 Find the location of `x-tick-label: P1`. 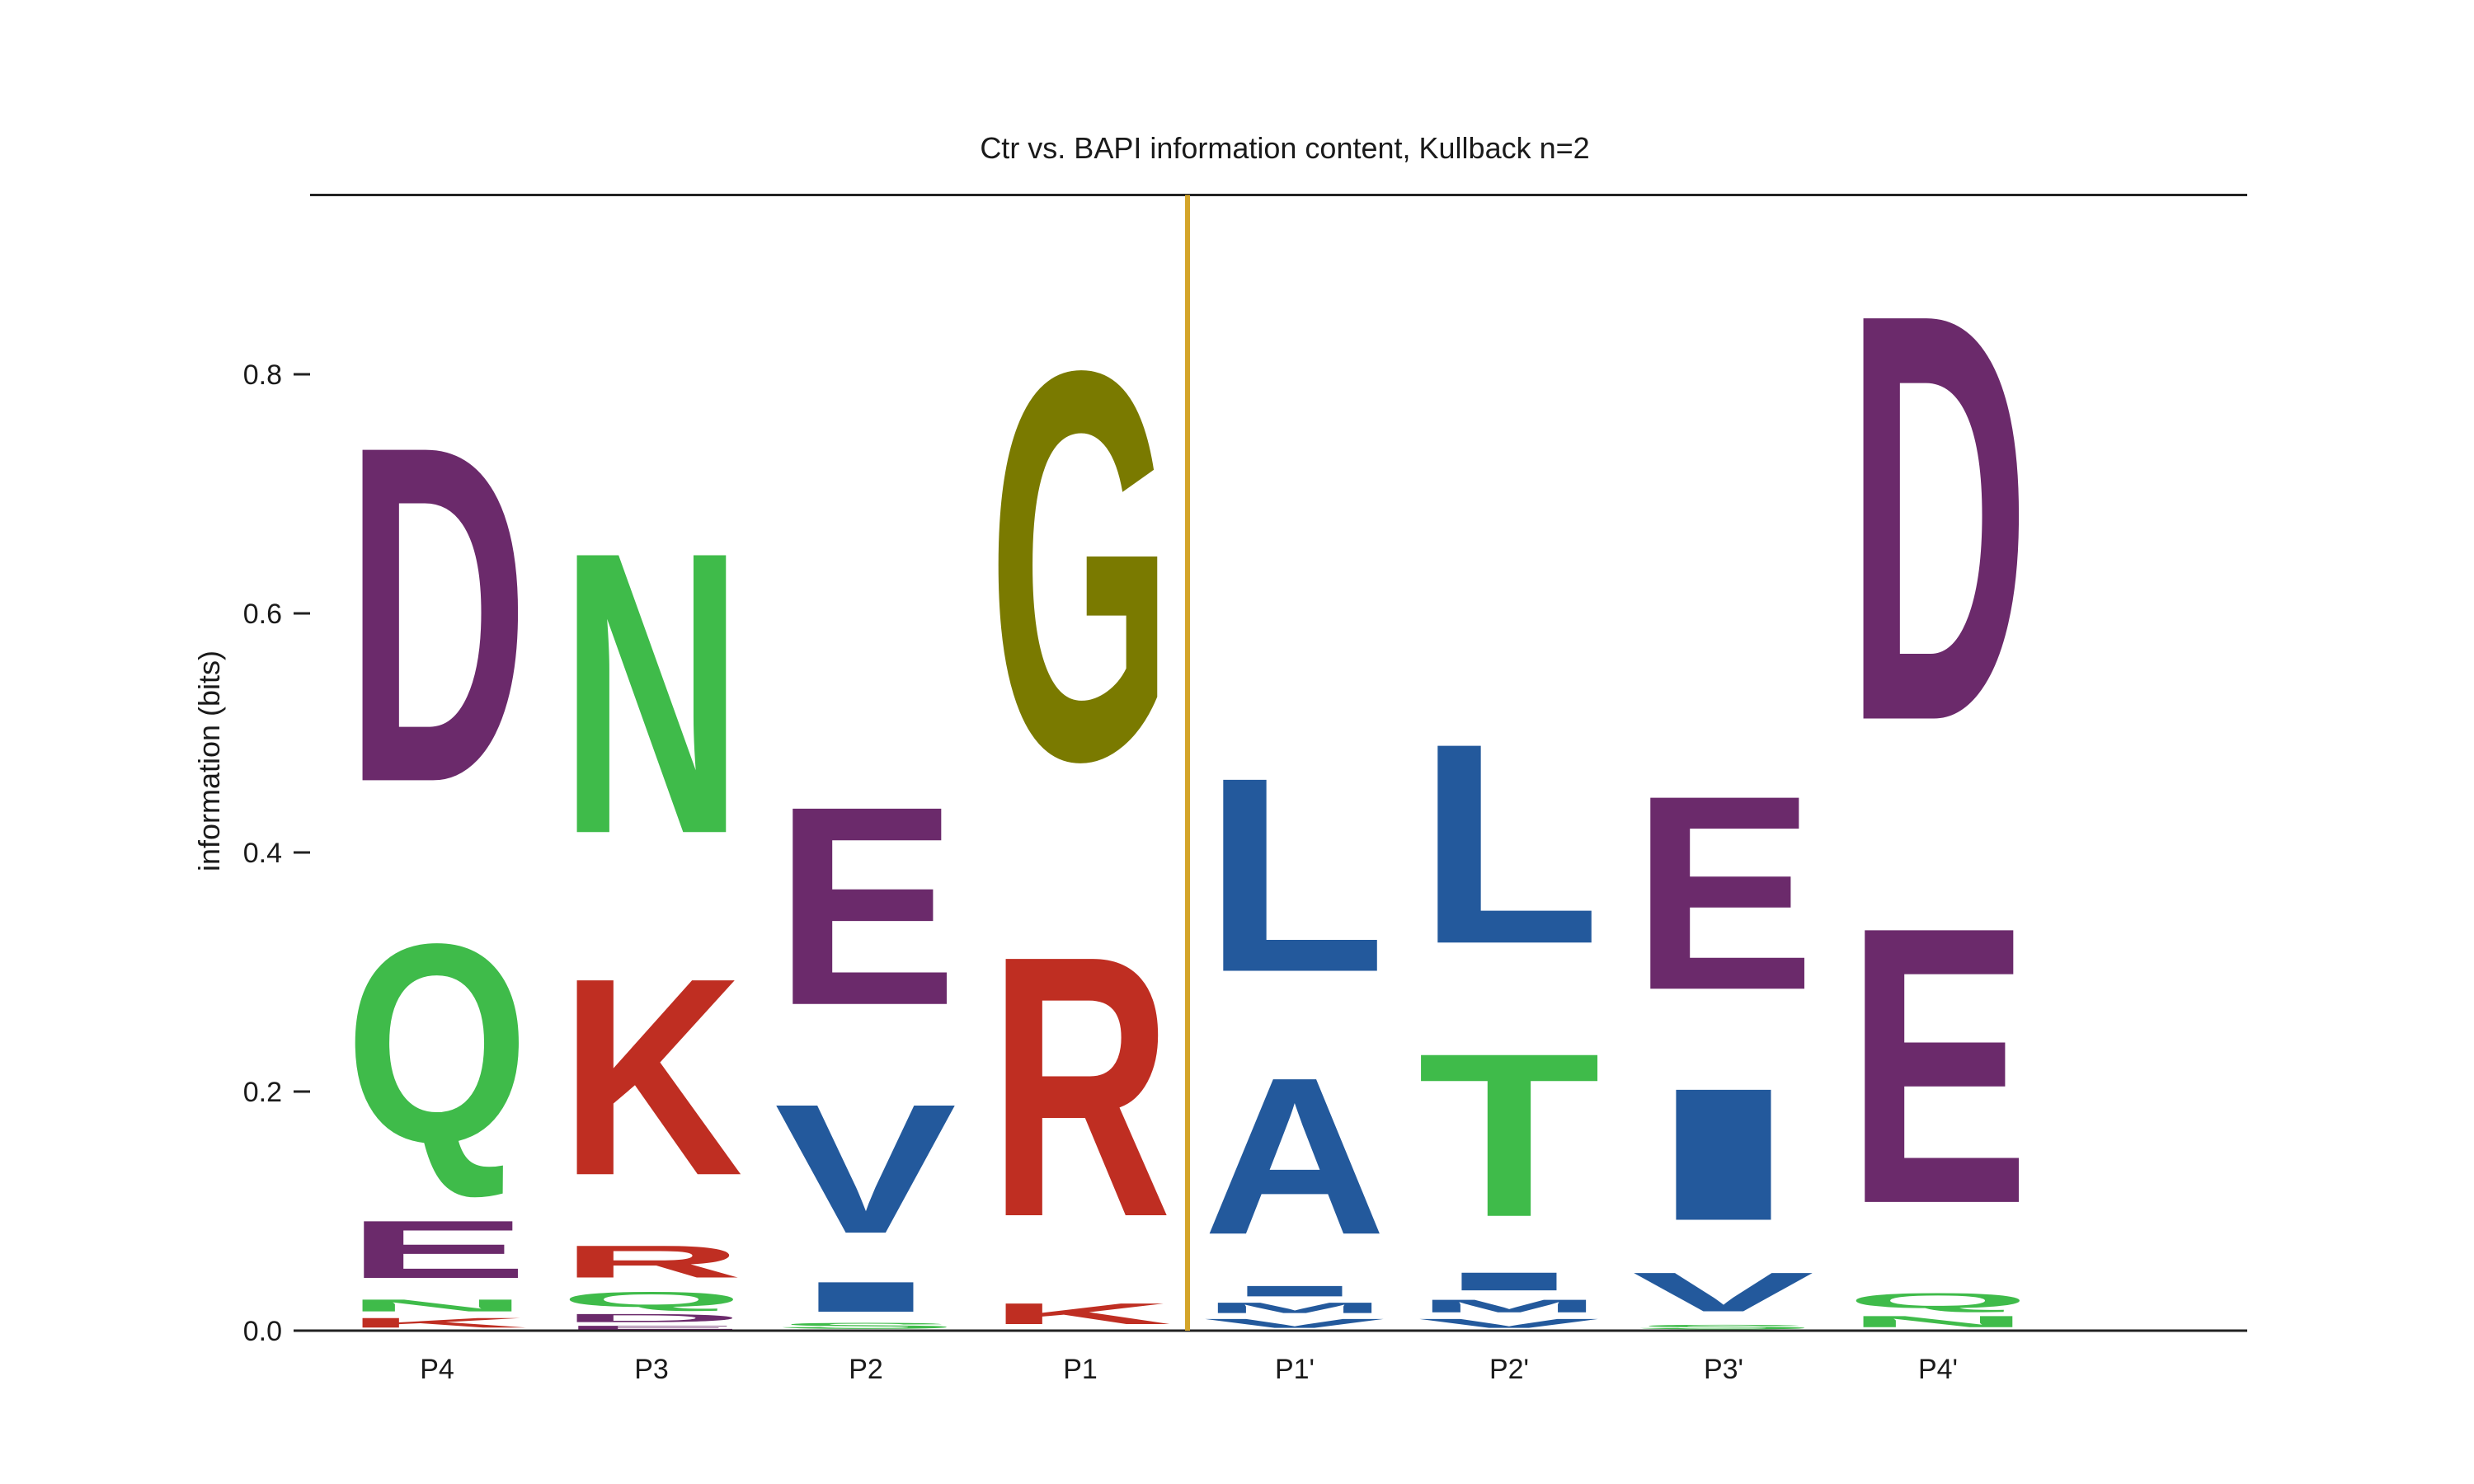

x-tick-label: P1 is located at coordinates (1080, 1369).